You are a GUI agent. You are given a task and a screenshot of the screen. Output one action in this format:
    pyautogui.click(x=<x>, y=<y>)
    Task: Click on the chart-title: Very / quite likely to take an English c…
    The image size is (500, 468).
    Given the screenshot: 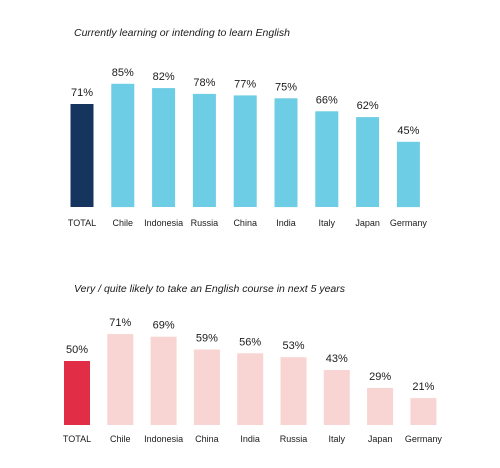 What is the action you would take?
    pyautogui.click(x=210, y=289)
    